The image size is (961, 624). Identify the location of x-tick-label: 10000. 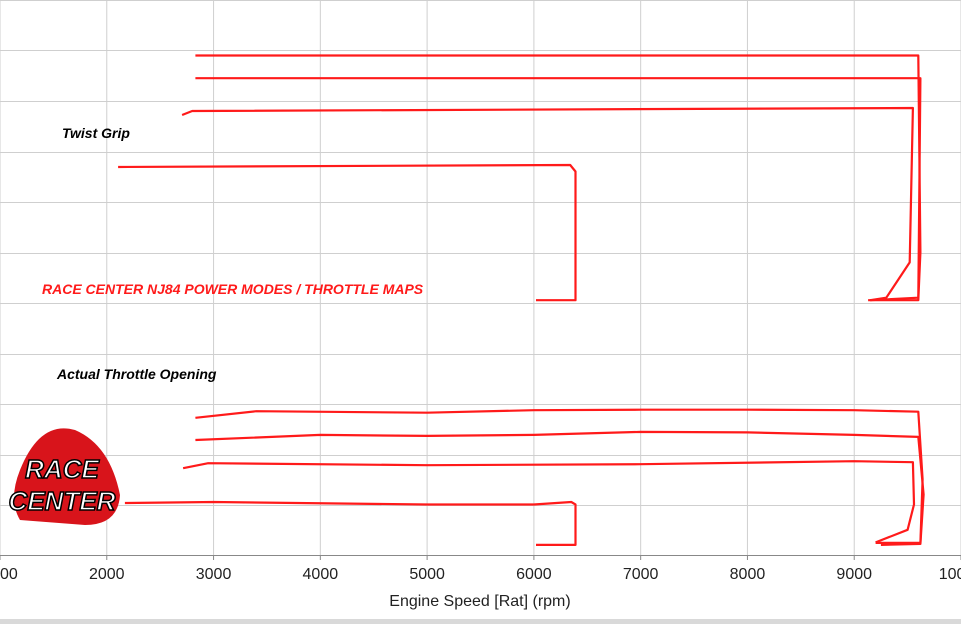
(950, 574).